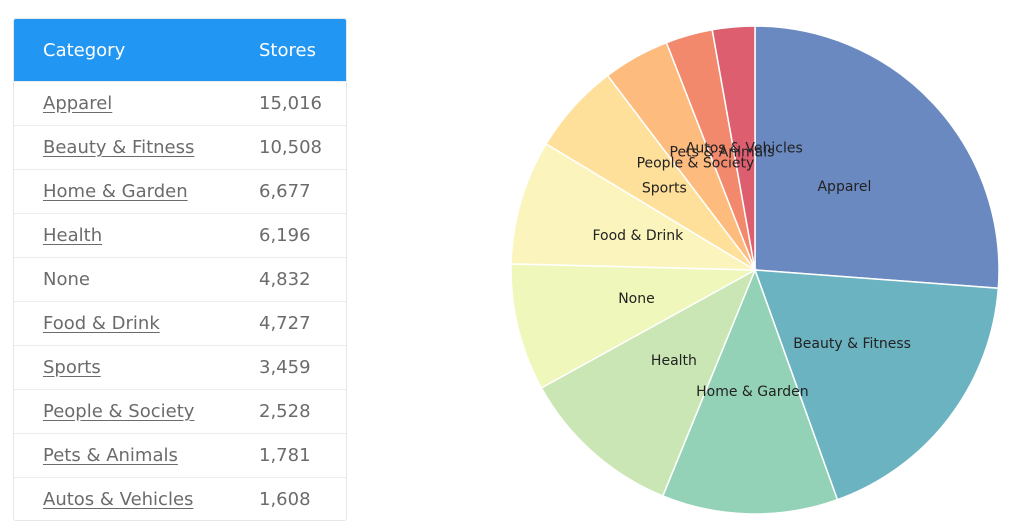 This screenshot has height=532, width=1024. What do you see at coordinates (119, 411) in the screenshot?
I see `category-link: People & Society` at bounding box center [119, 411].